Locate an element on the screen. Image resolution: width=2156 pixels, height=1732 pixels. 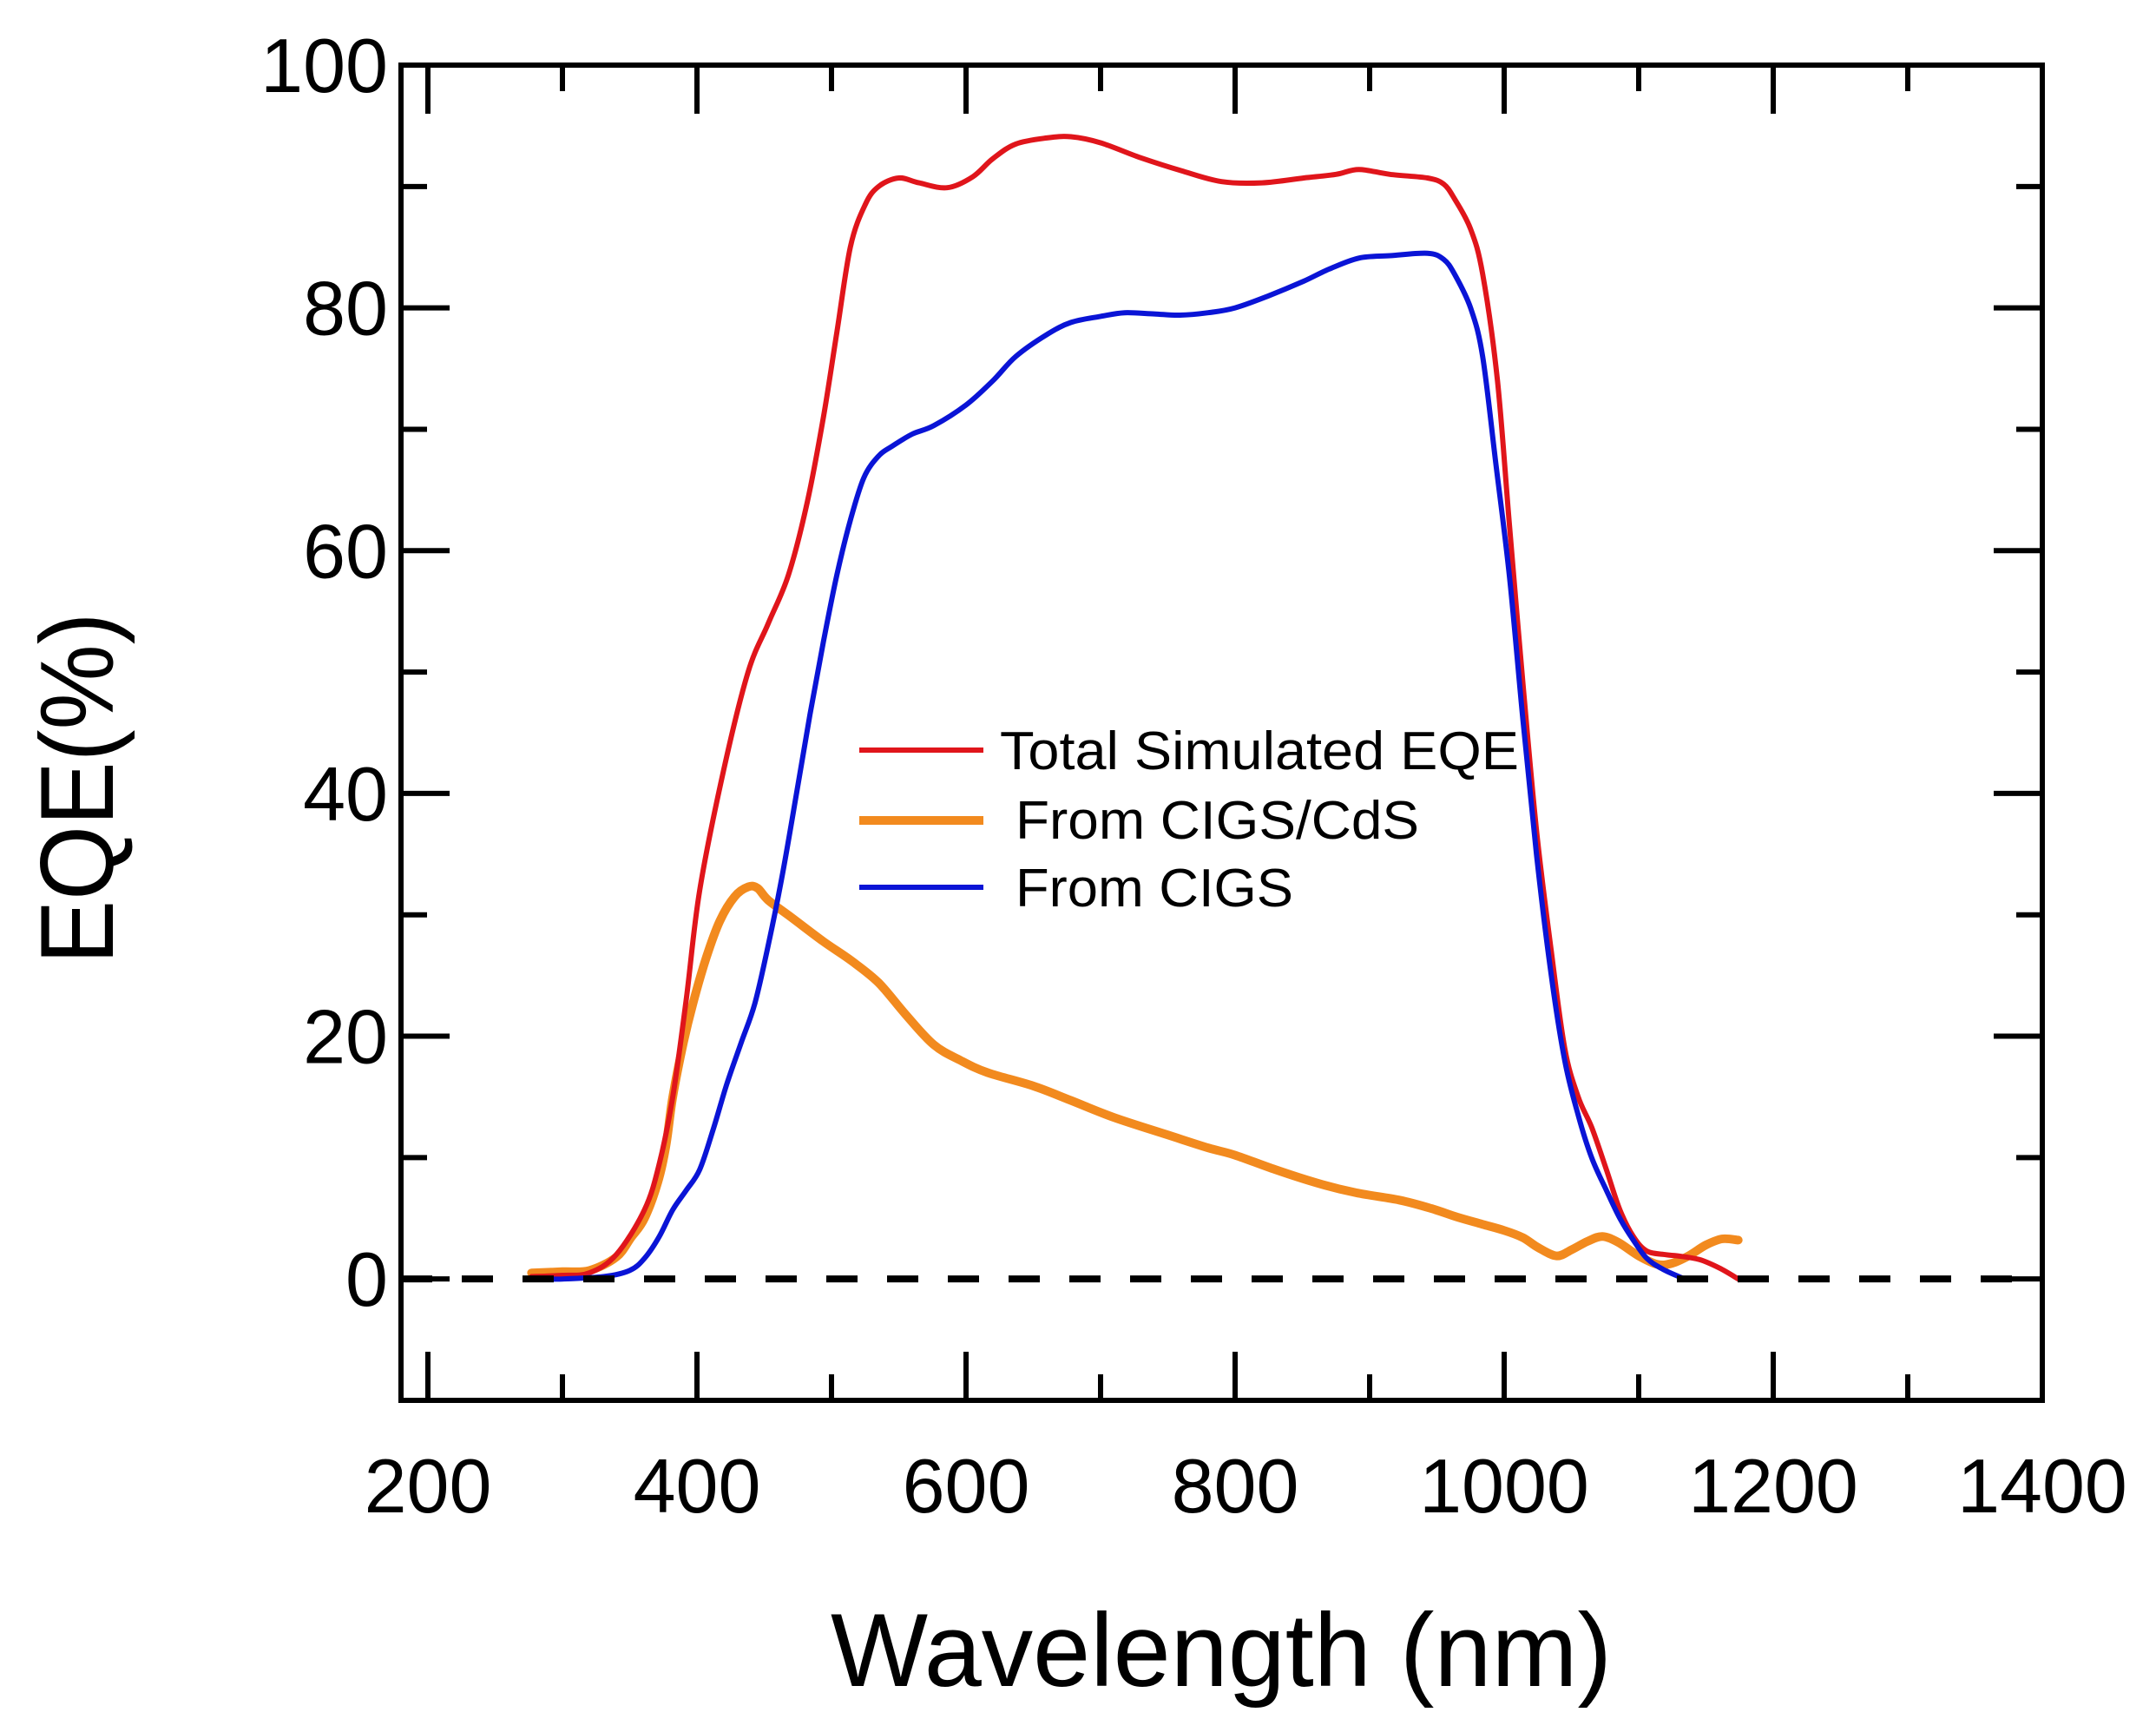
legend-label-cigs-cds: From CIGS/CdS is located at coordinates (1217, 821).